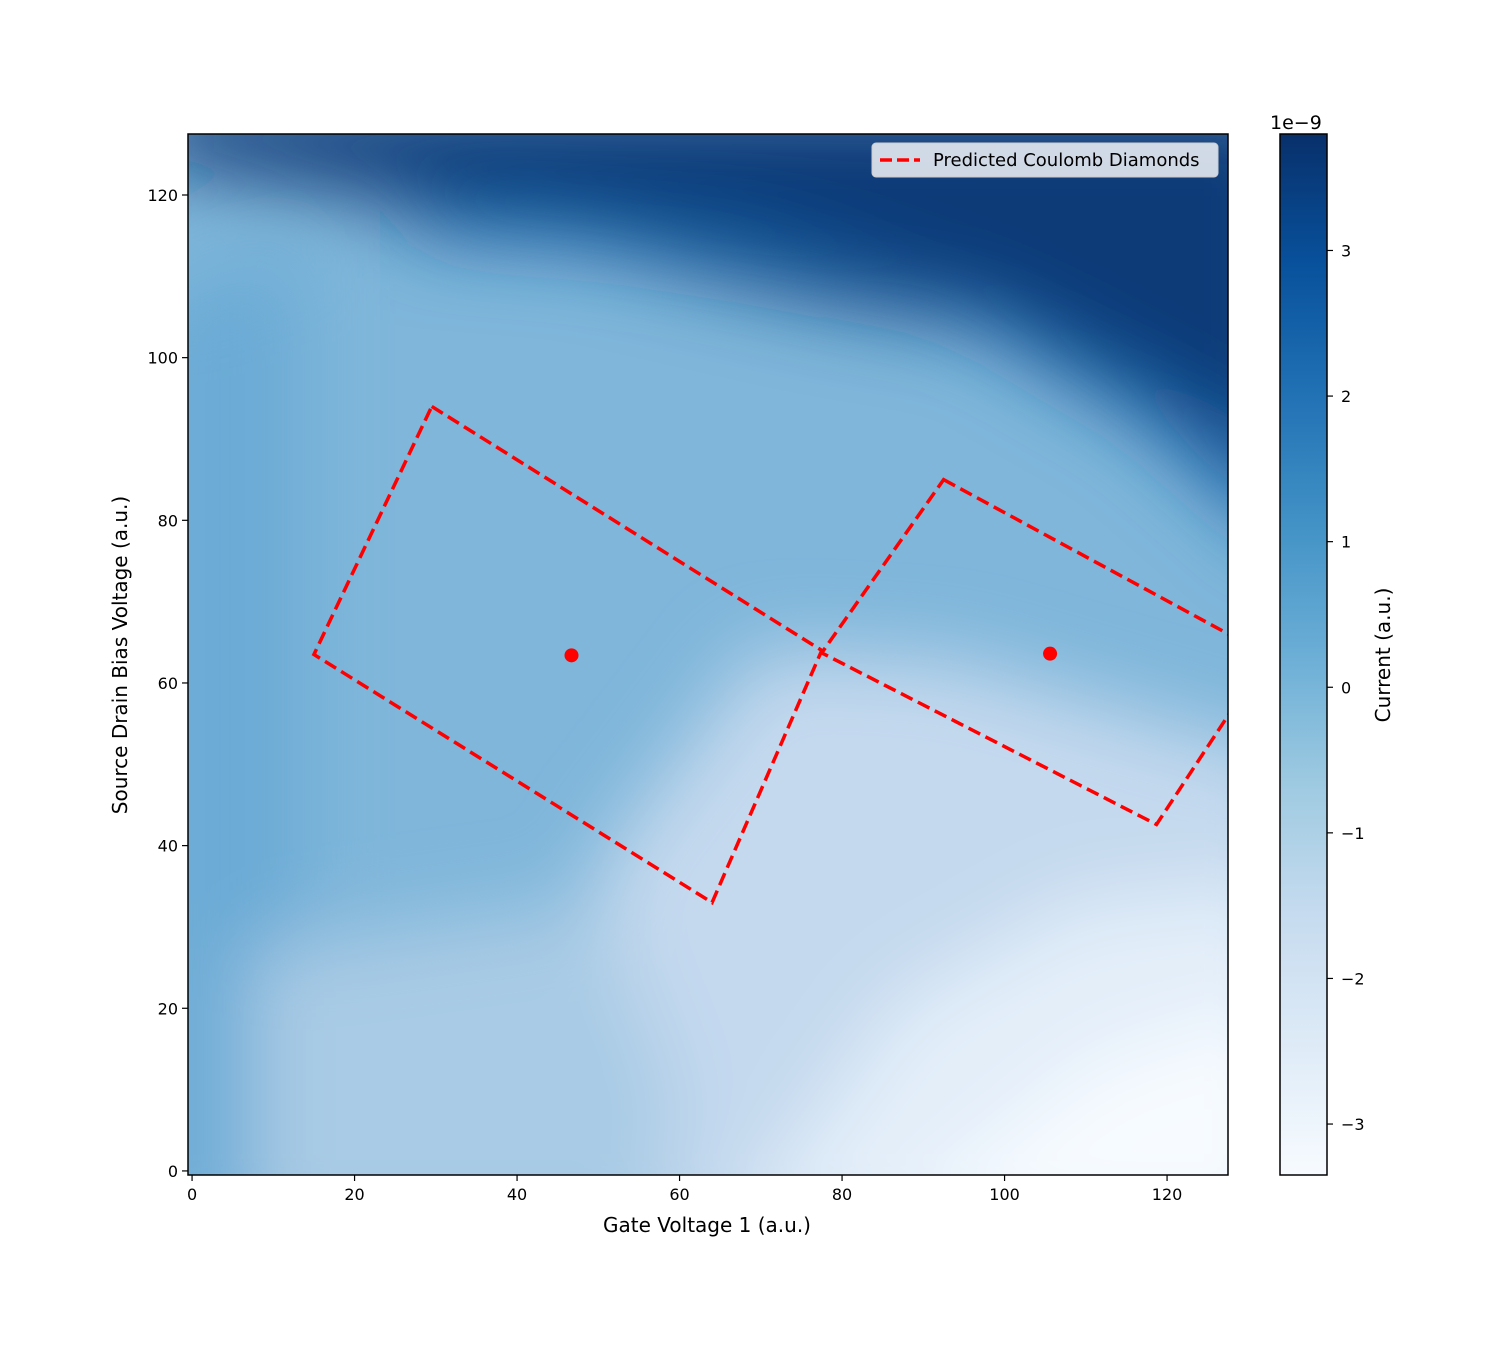 This screenshot has width=1507, height=1353. What do you see at coordinates (354, 1194) in the screenshot?
I see `x-tick-label: 20` at bounding box center [354, 1194].